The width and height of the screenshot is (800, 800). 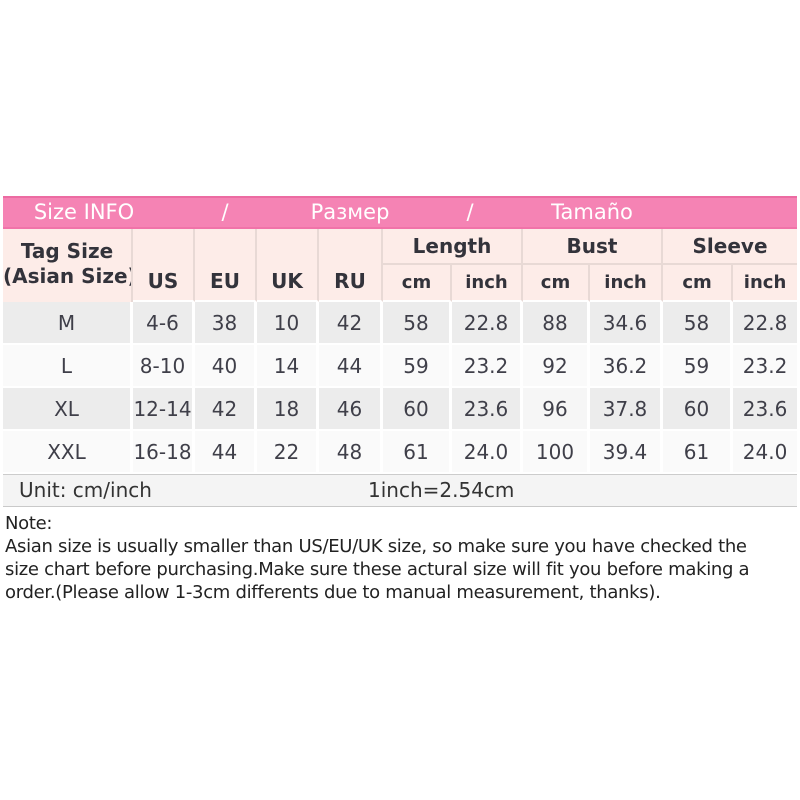 What do you see at coordinates (29, 523) in the screenshot?
I see `note-label: Note:` at bounding box center [29, 523].